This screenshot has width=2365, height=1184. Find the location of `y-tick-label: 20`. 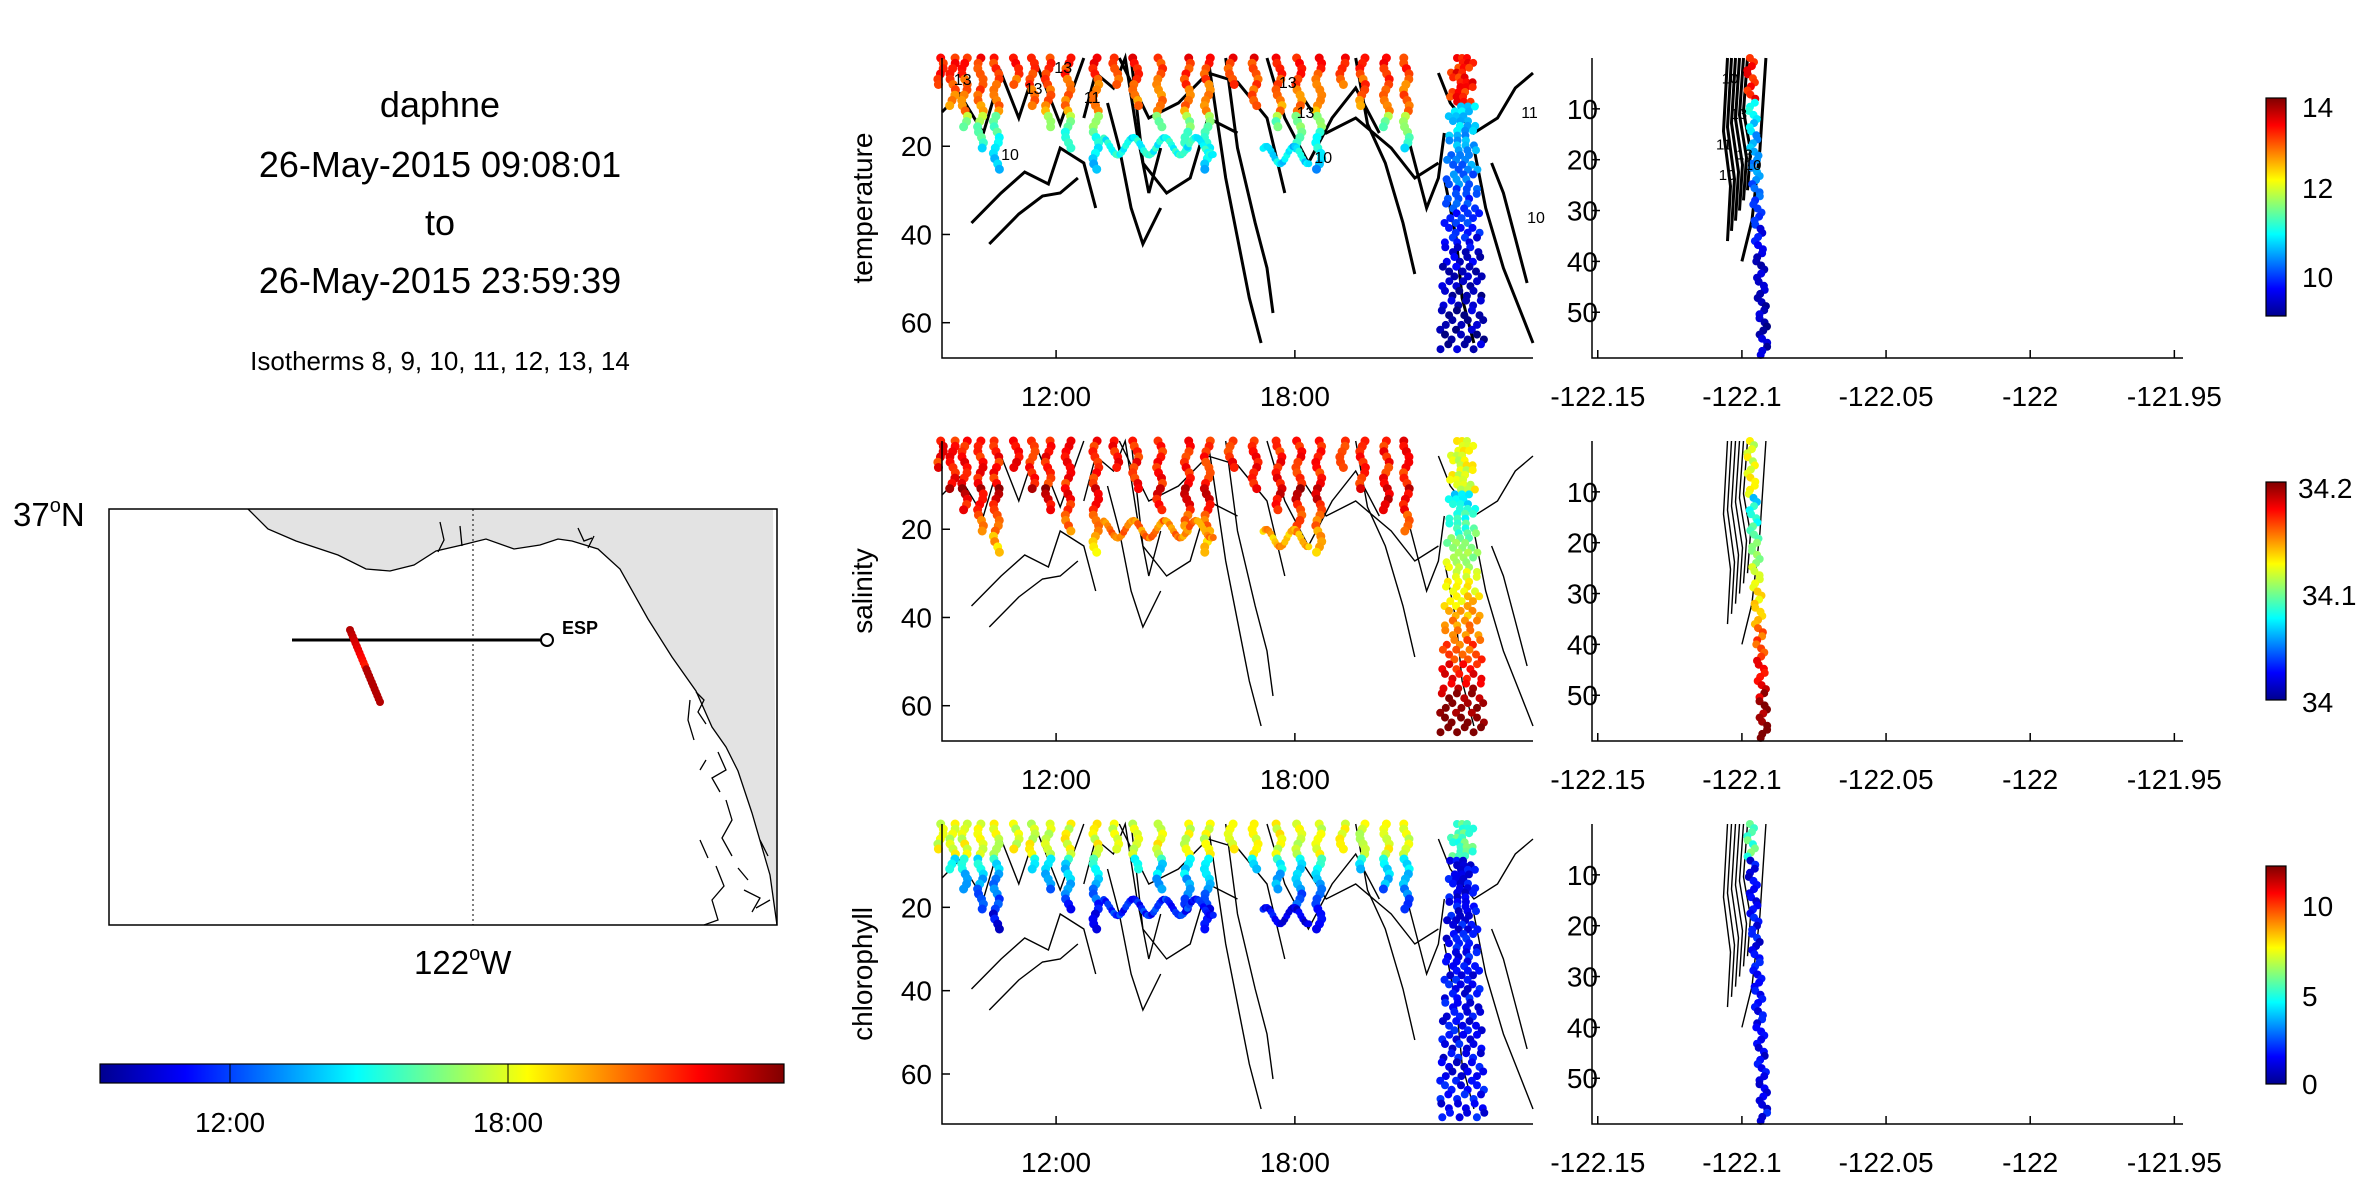

y-tick-label: 20 is located at coordinates (916, 146).